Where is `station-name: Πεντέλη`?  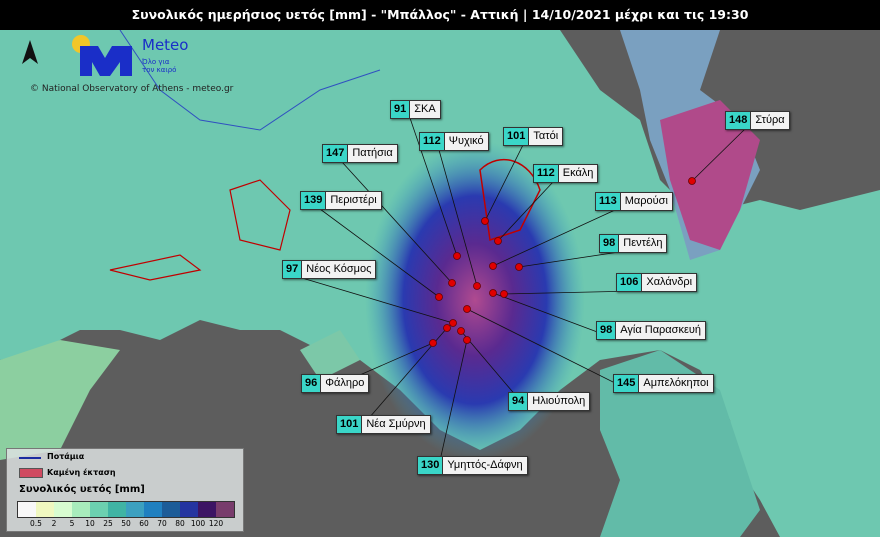 station-name: Πεντέλη is located at coordinates (643, 243).